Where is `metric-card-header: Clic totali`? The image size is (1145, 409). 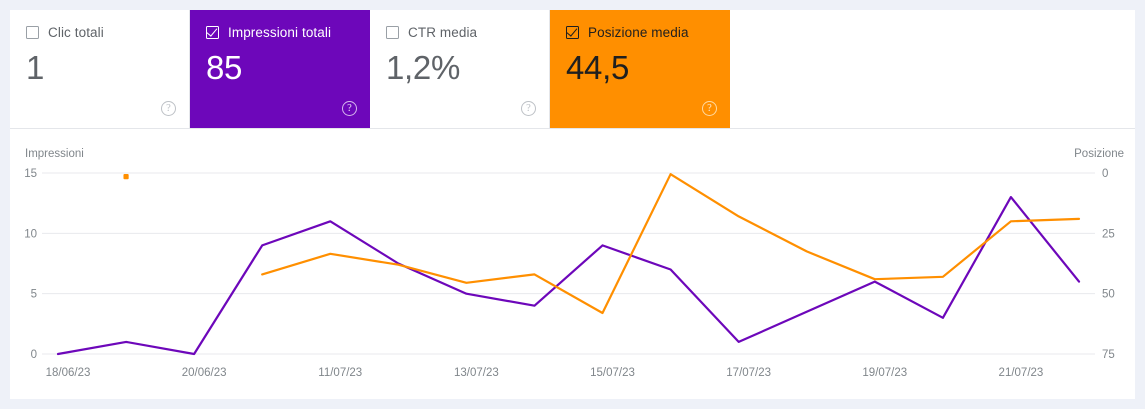 metric-card-header: Clic totali is located at coordinates (99, 32).